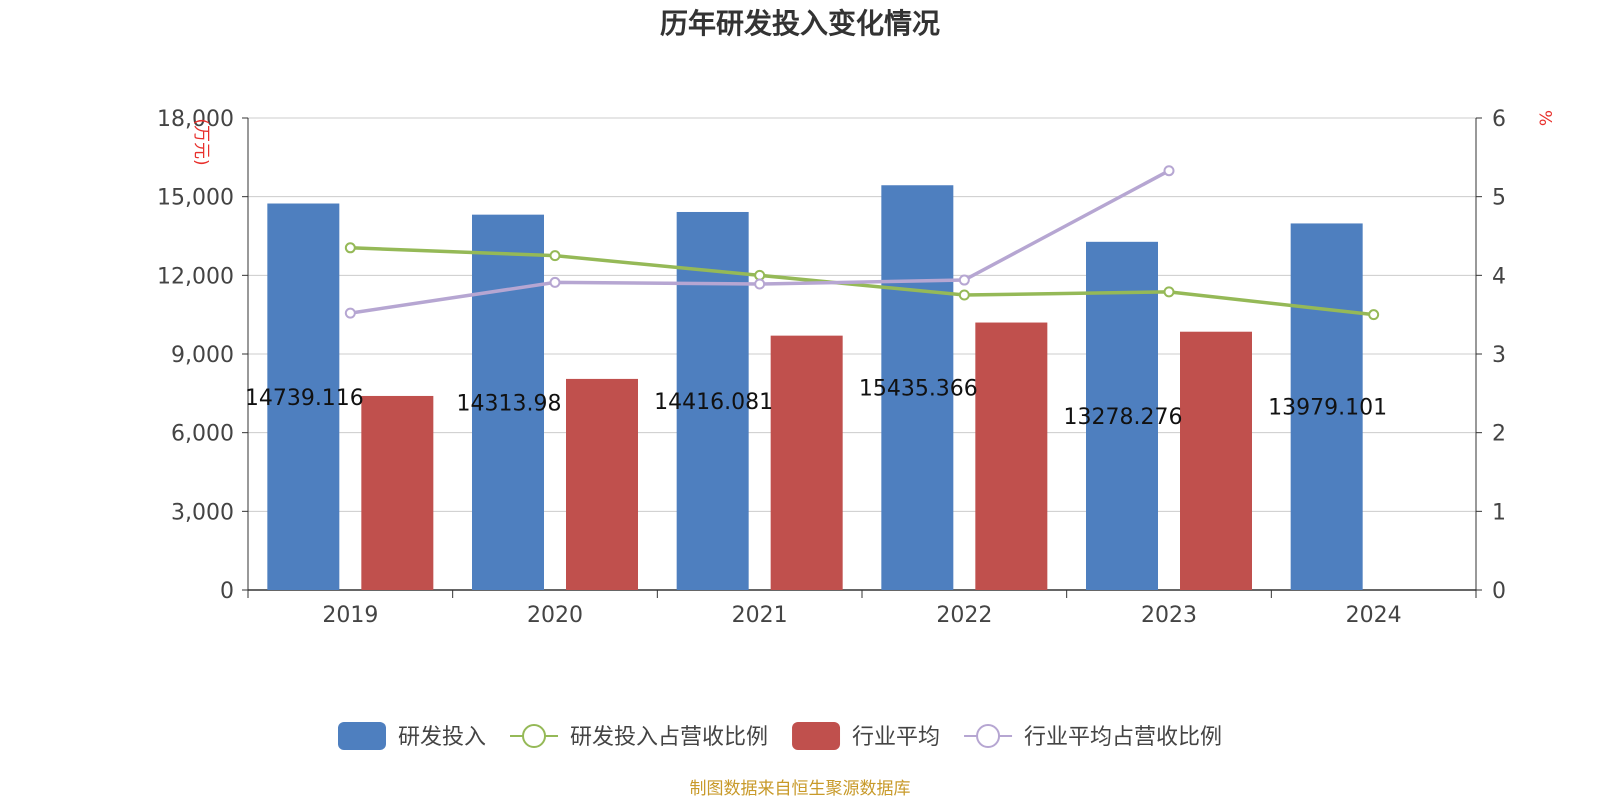 This screenshot has width=1600, height=800. I want to click on y-right-tick-label: 5, so click(1499, 198).